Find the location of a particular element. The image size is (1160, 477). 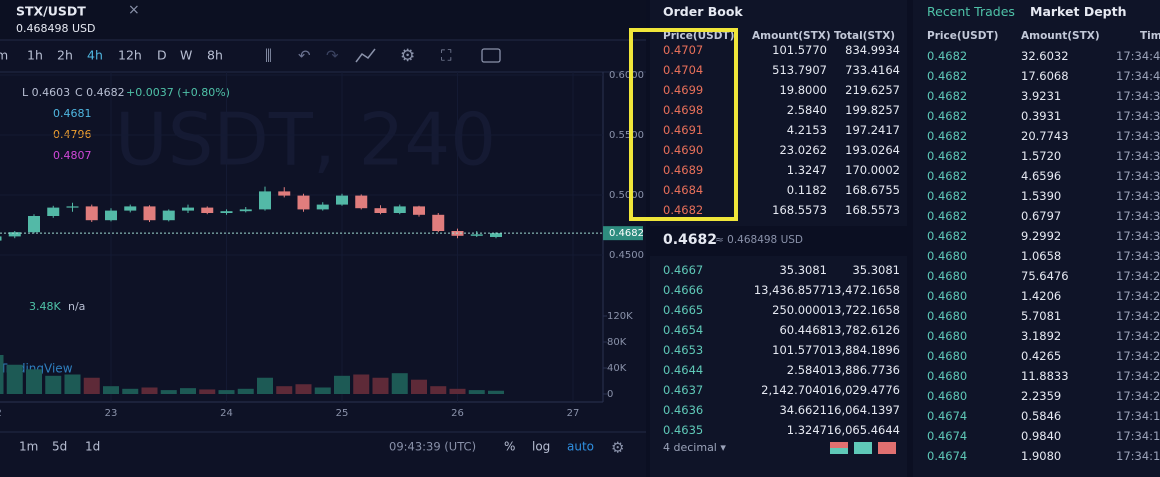

volume-tick-label: 0 is located at coordinates (610, 394).